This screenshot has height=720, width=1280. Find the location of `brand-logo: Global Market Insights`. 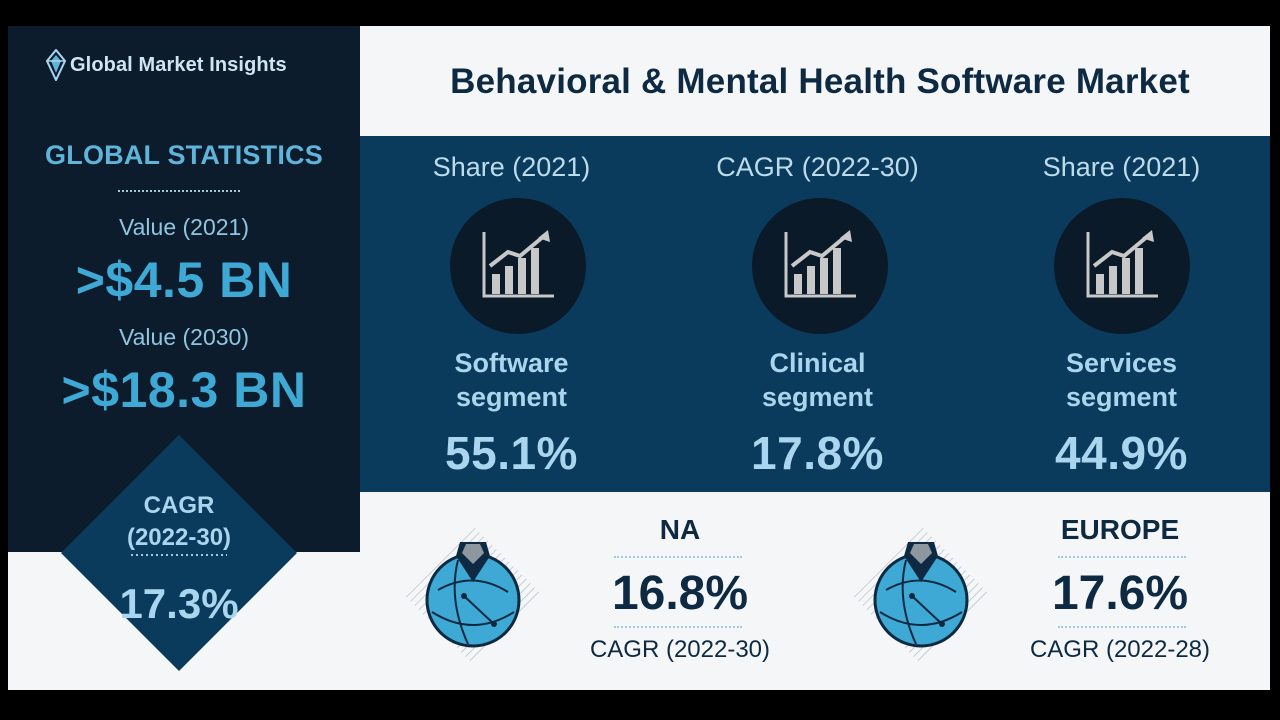

brand-logo: Global Market Insights is located at coordinates (166, 65).